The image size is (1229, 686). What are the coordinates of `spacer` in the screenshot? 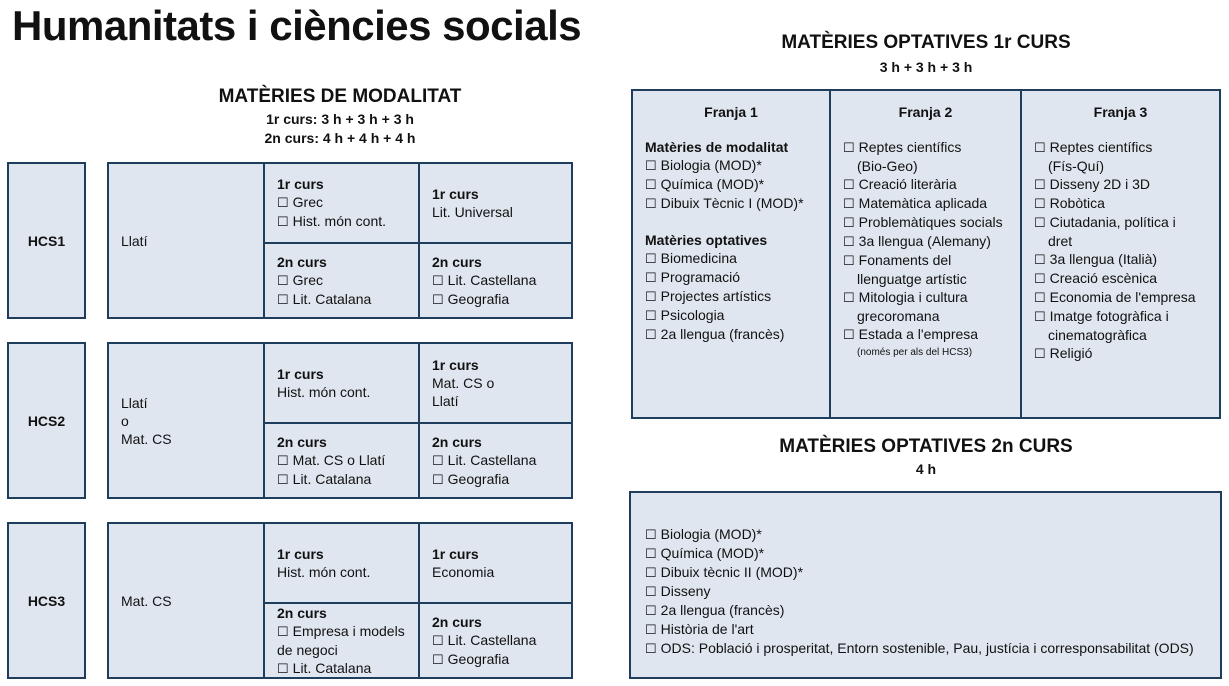 It's located at (731, 222).